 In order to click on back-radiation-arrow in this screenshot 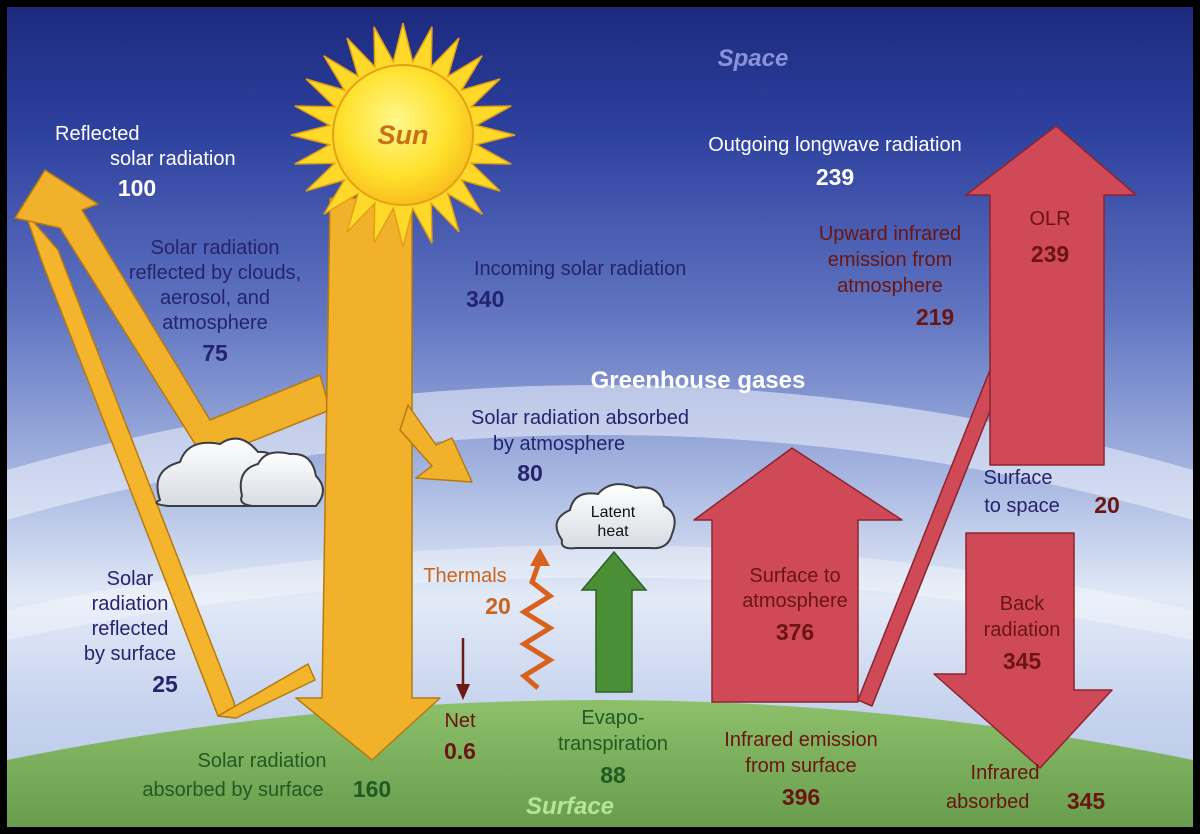, I will do `click(1023, 650)`.